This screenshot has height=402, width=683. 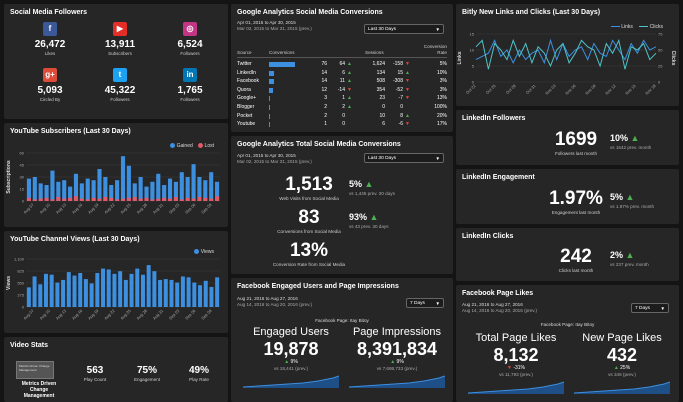 What do you see at coordinates (650, 308) in the screenshot?
I see `period-dropdown: 7 Days ▼` at bounding box center [650, 308].